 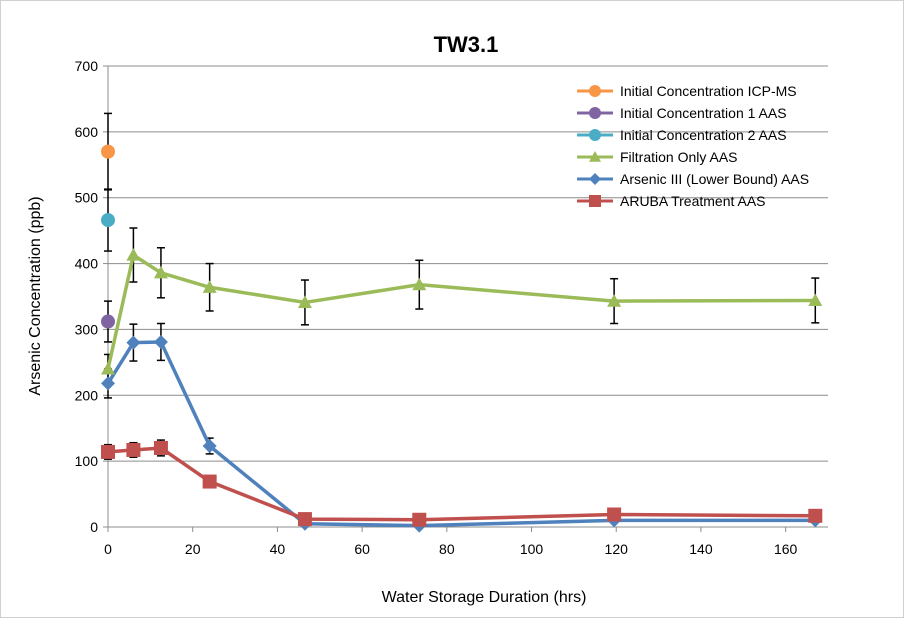 I want to click on x-axis-label: Water Storage Duration (hrs), so click(x=484, y=597).